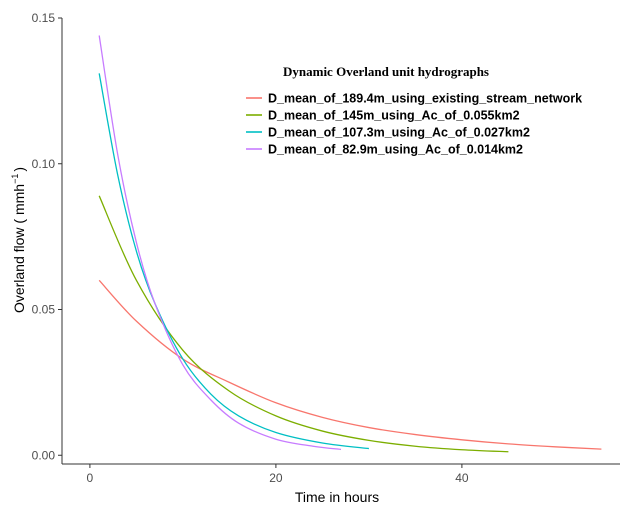 The height and width of the screenshot is (511, 633). What do you see at coordinates (44, 18) in the screenshot?
I see `y-tick-label: 0.15` at bounding box center [44, 18].